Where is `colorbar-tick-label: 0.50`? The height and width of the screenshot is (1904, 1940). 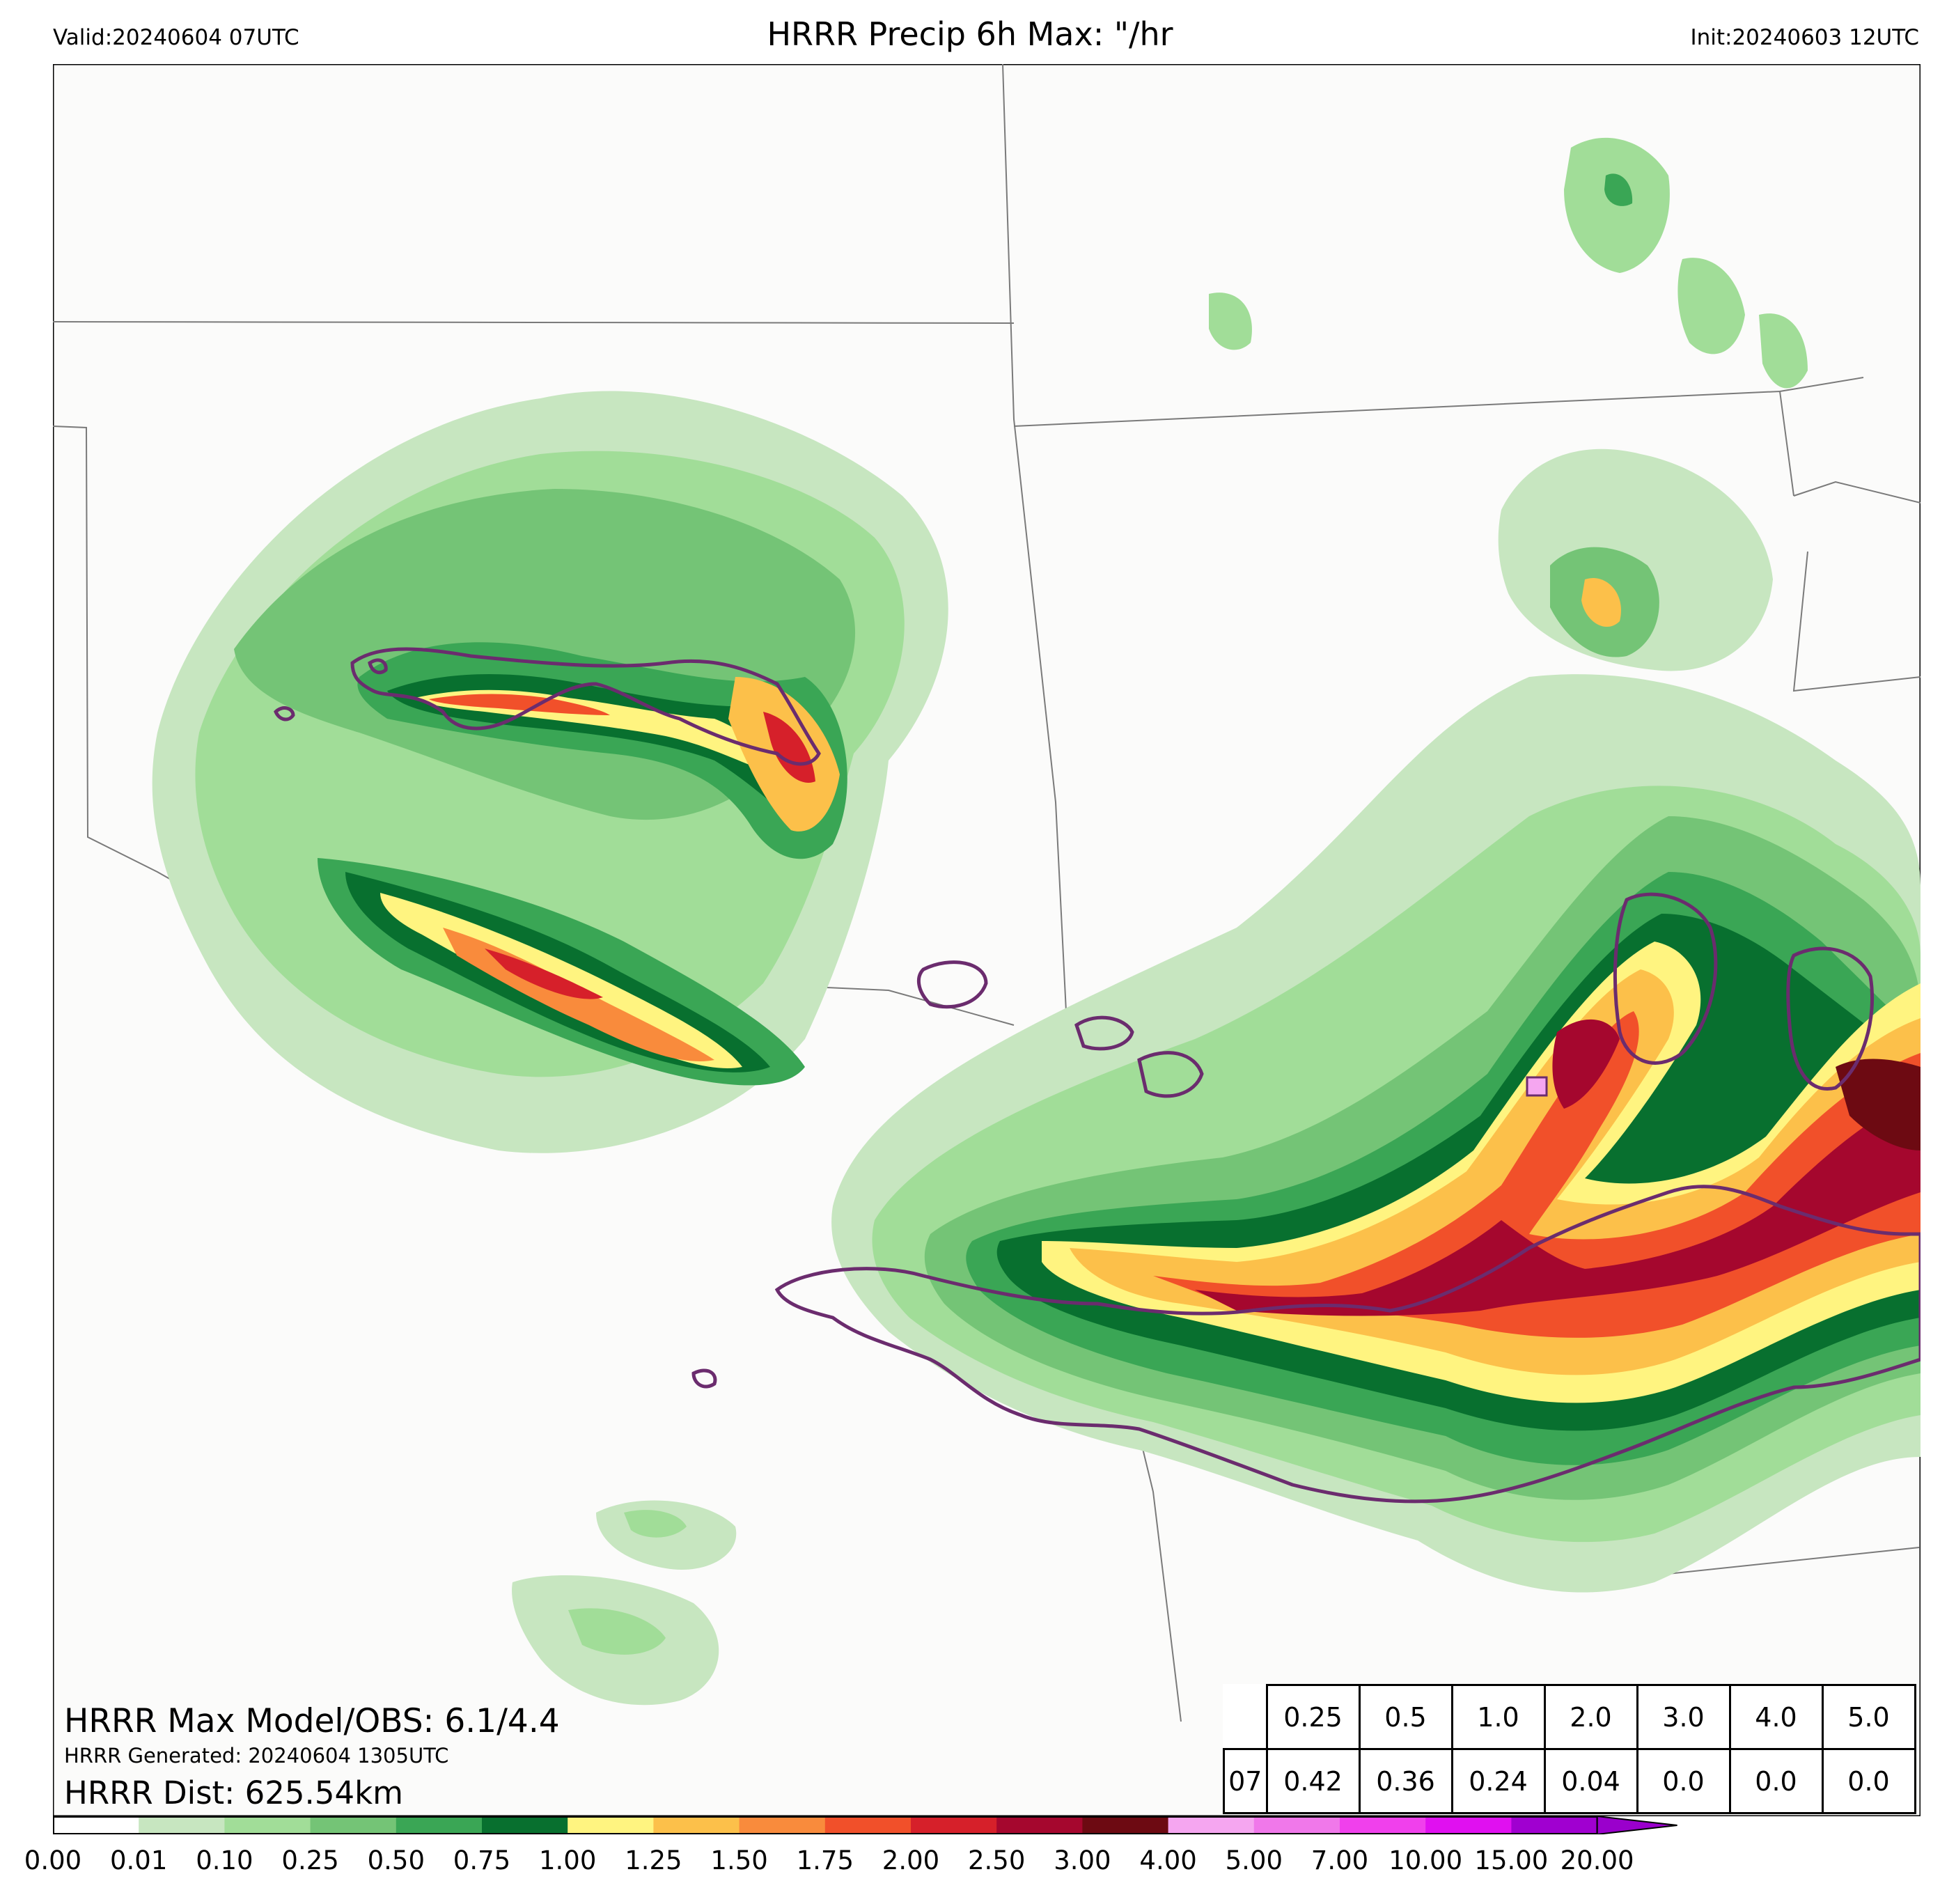 colorbar-tick-label: 0.50 is located at coordinates (396, 1860).